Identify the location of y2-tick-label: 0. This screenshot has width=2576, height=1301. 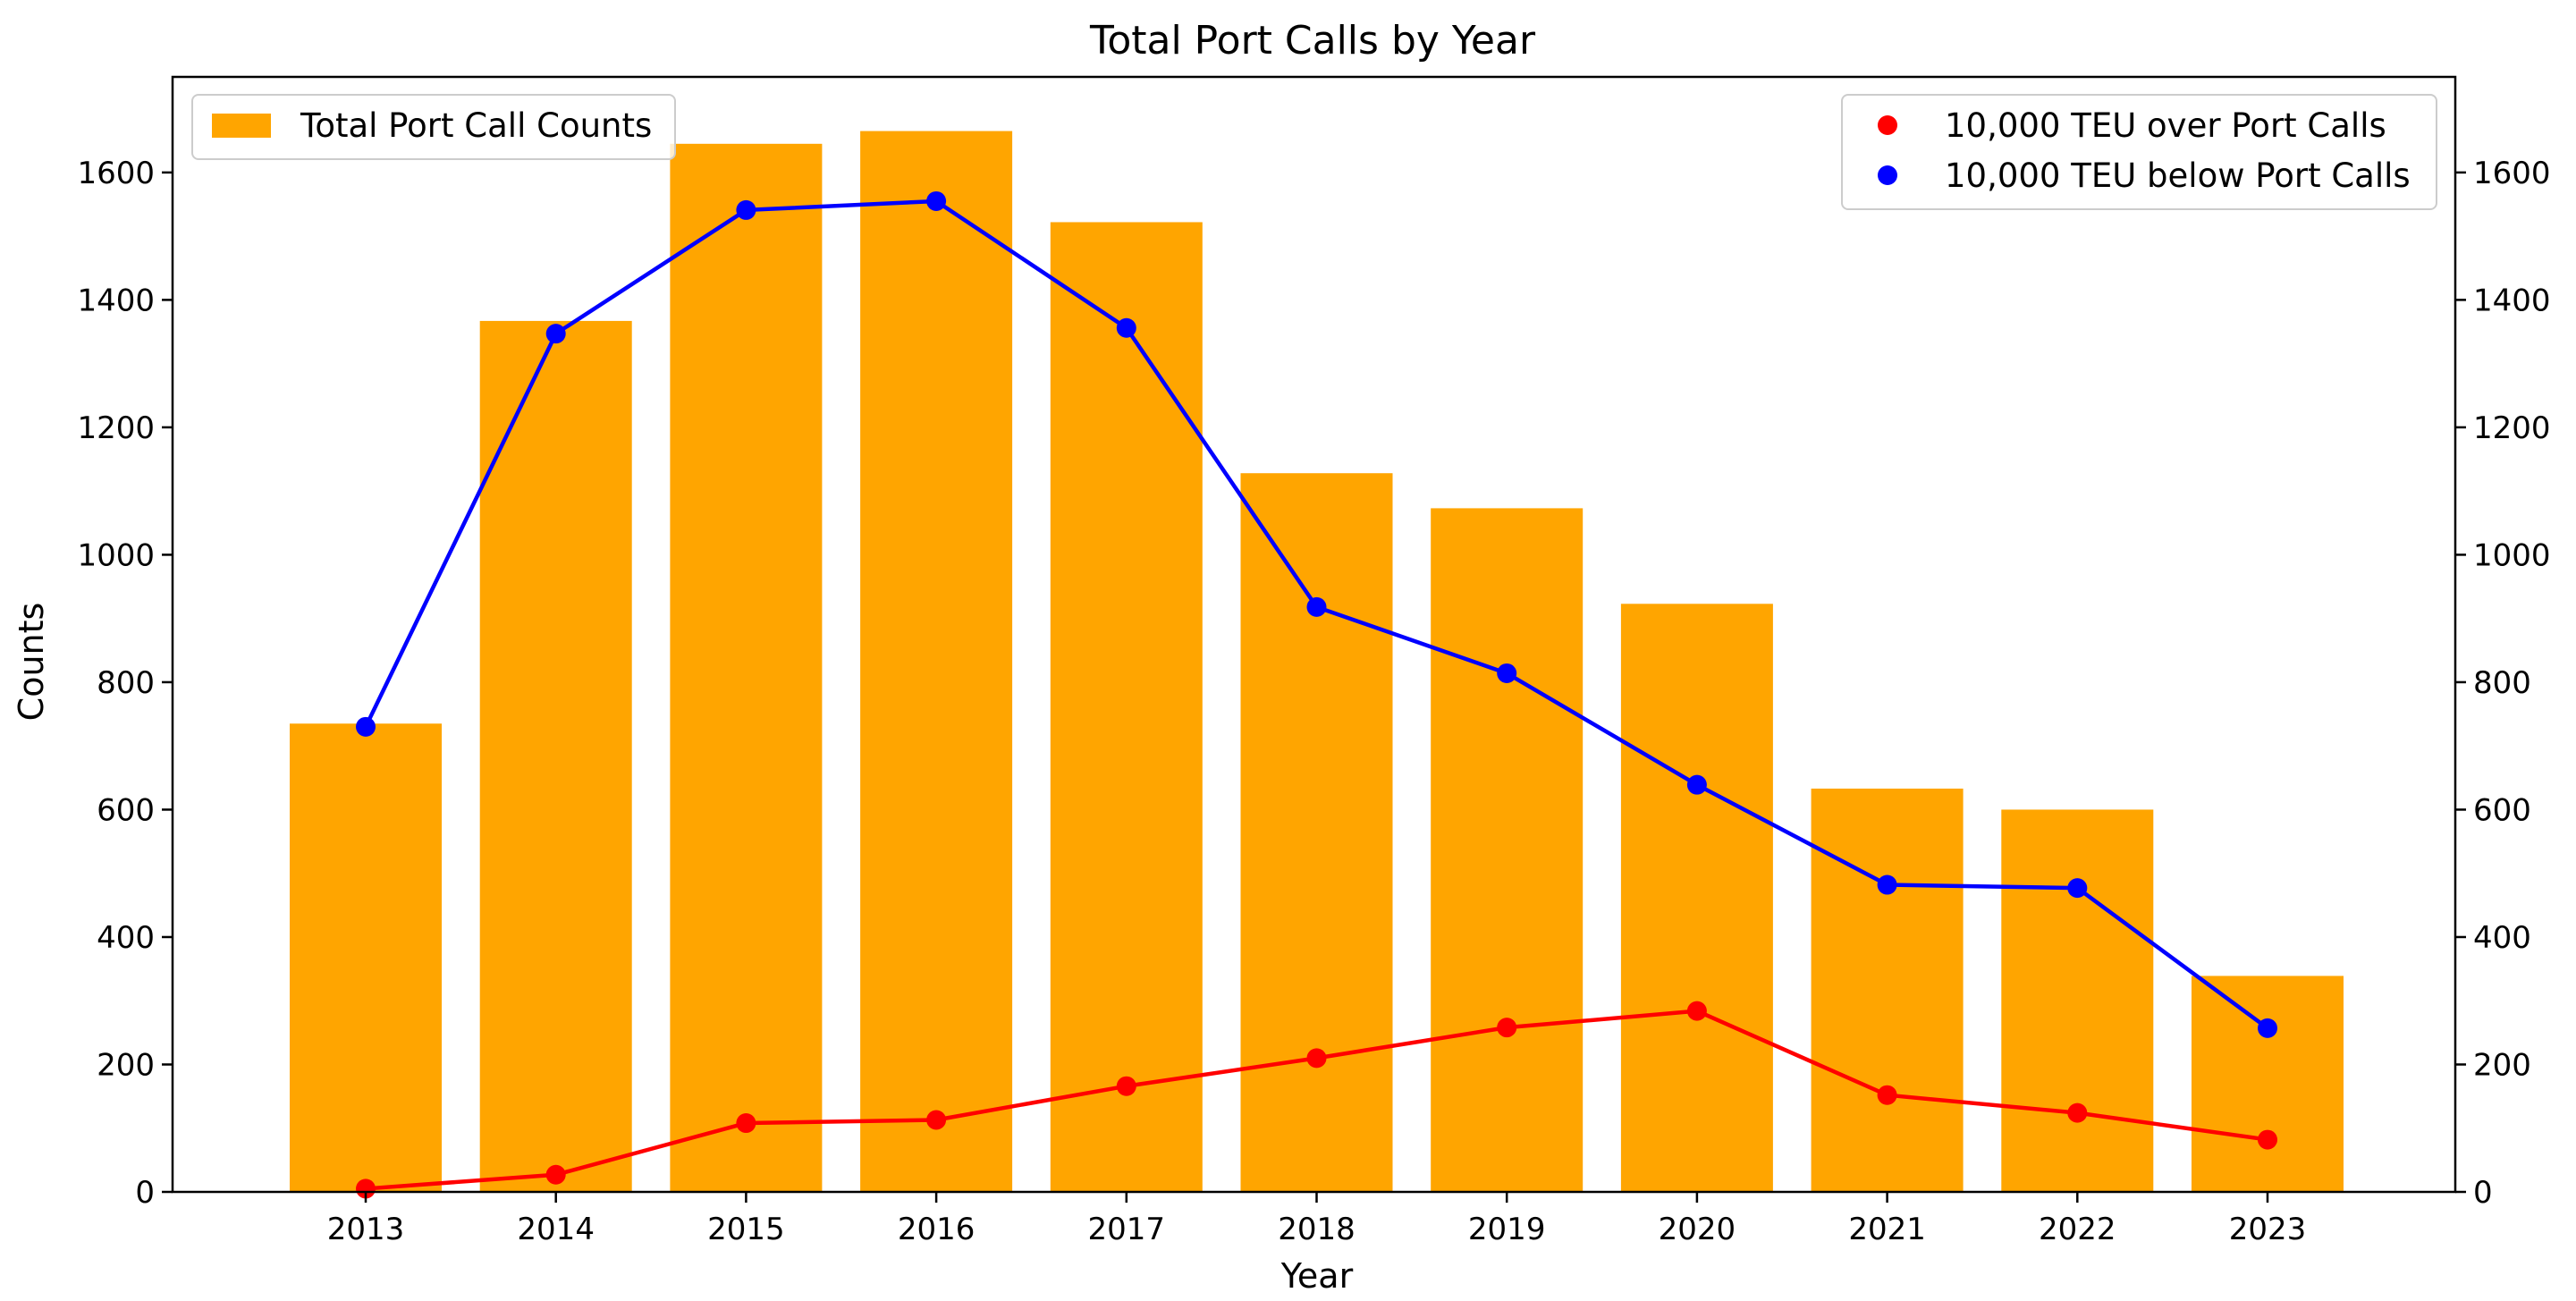
(2483, 1193).